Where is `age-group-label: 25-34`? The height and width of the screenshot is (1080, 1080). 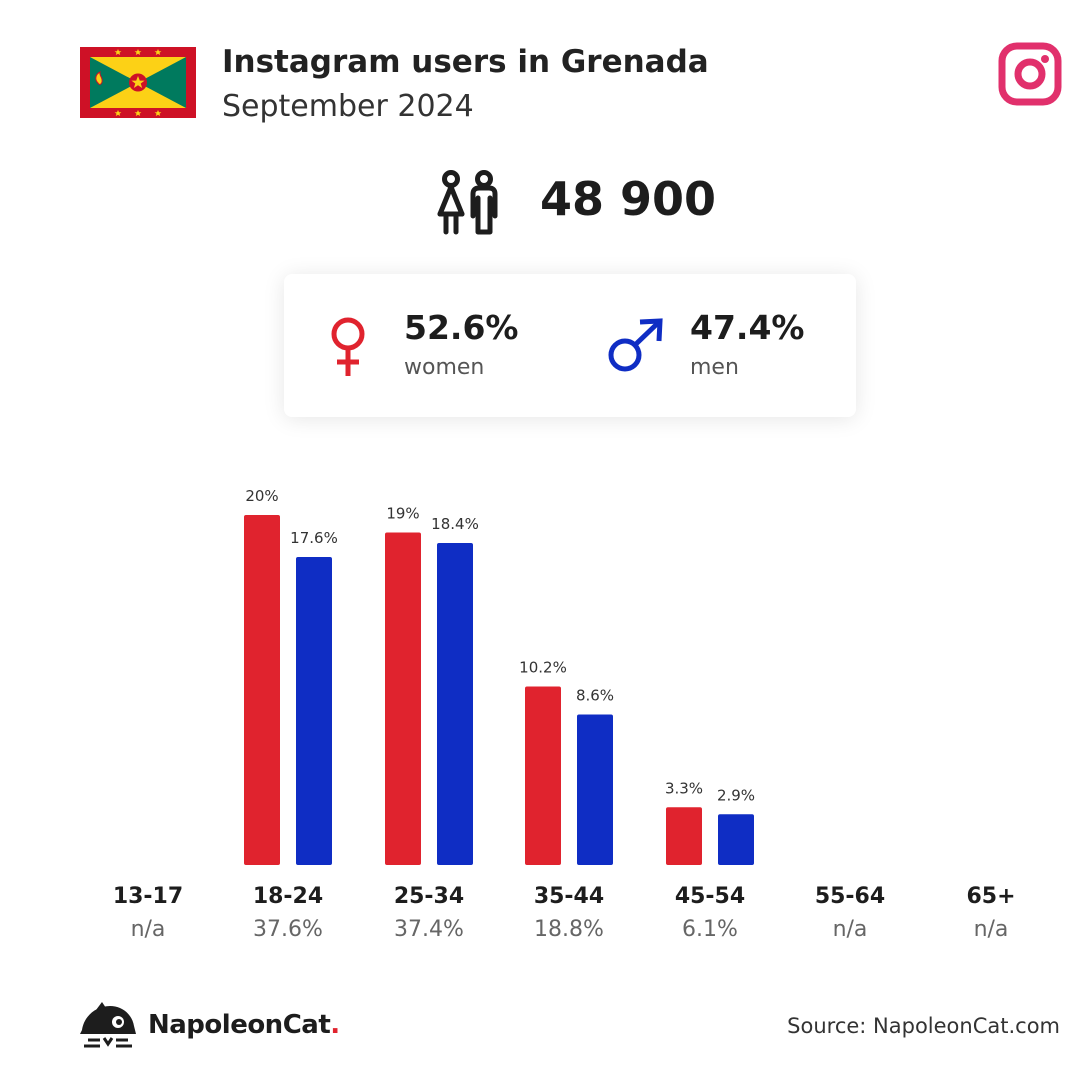
age-group-label: 25-34 is located at coordinates (429, 896).